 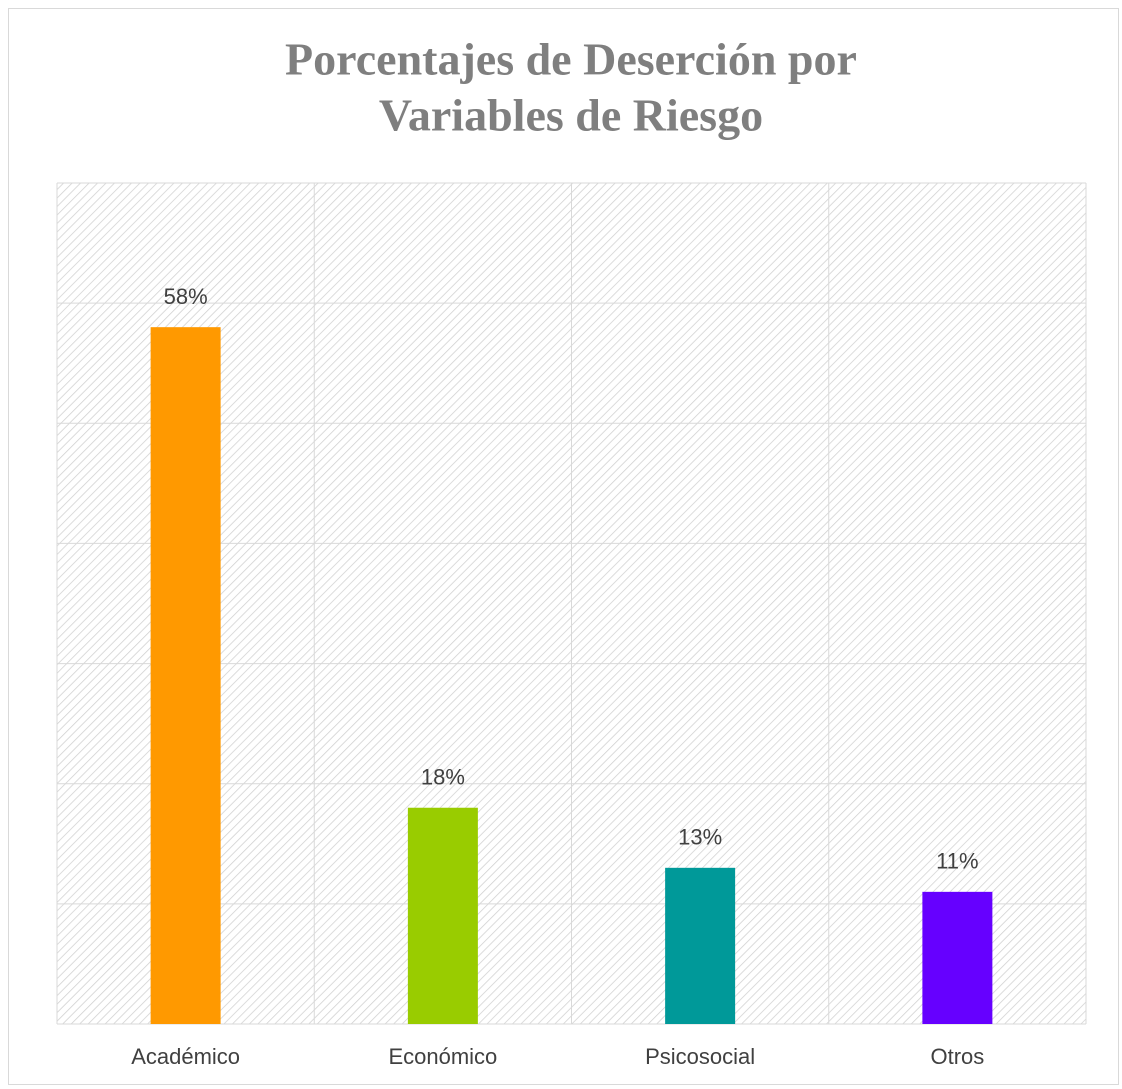 I want to click on data-label: 18%, so click(x=443, y=777).